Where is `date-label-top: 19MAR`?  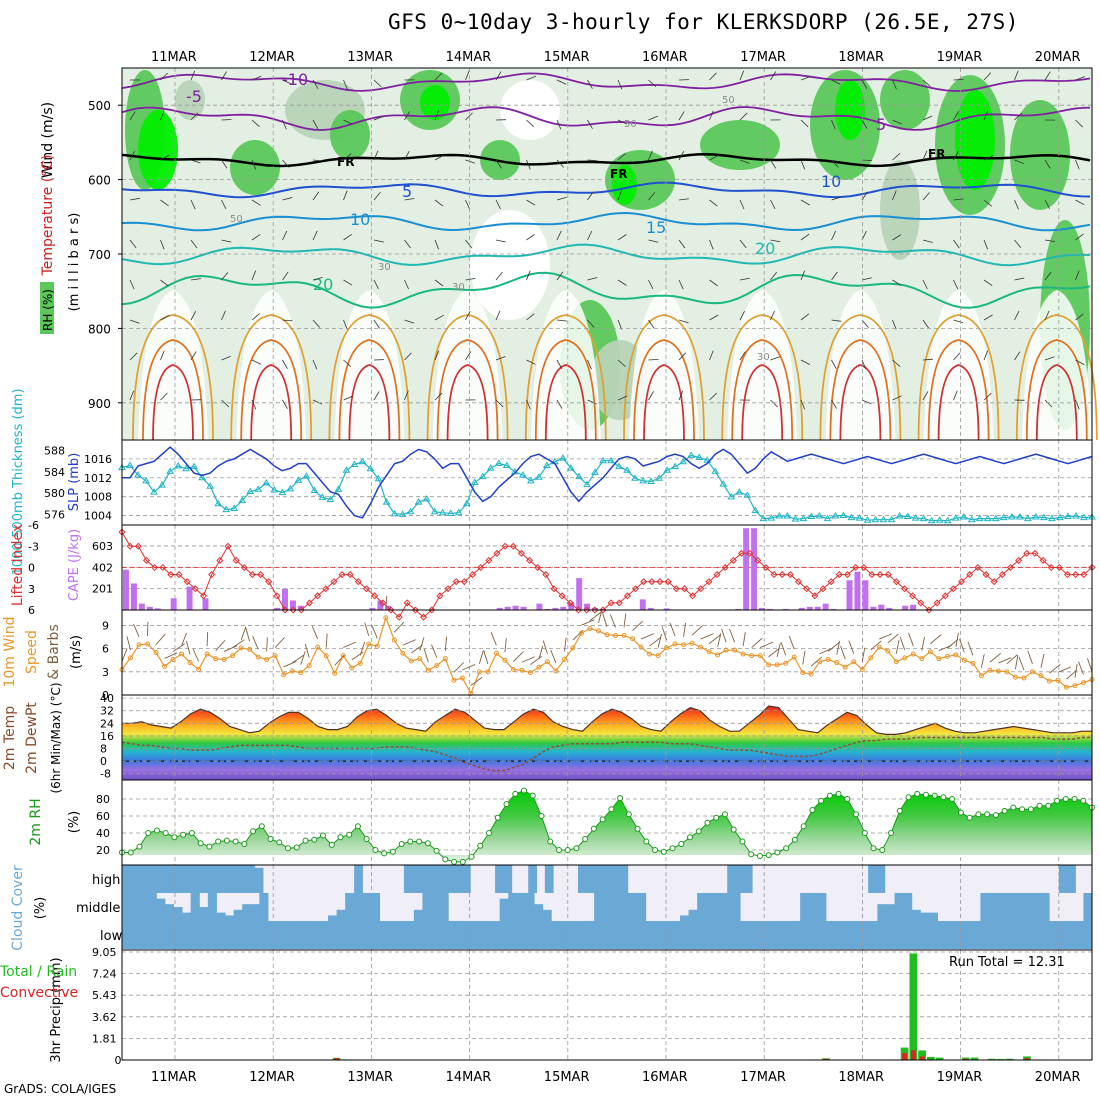
date-label-top: 19MAR is located at coordinates (960, 57).